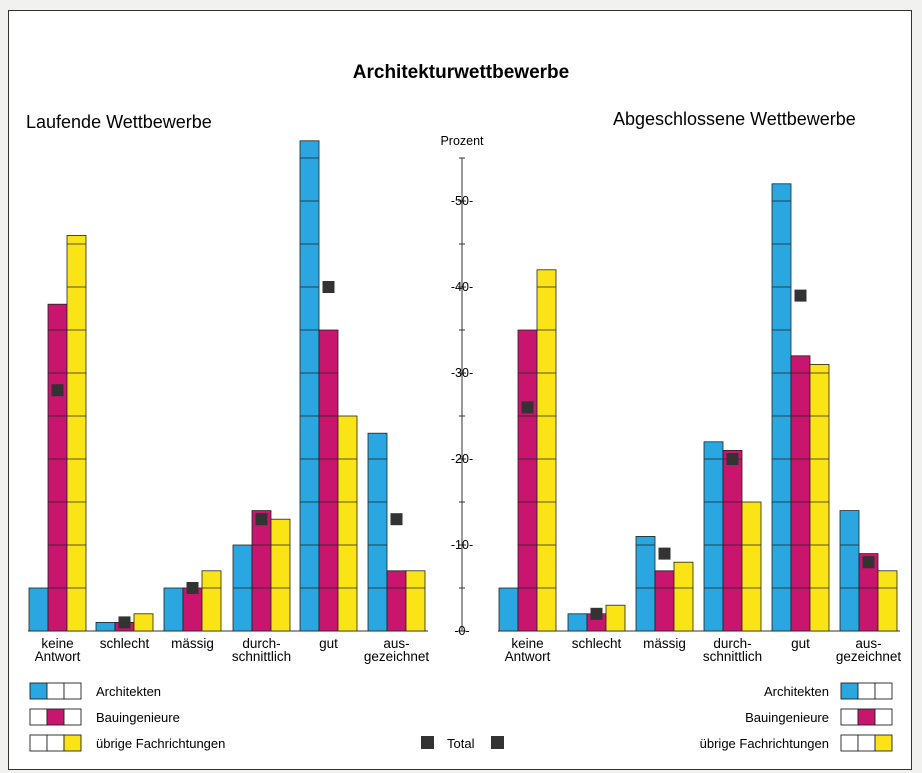  What do you see at coordinates (764, 743) in the screenshot?
I see `legend-label-right: übrige Fachrichtungen` at bounding box center [764, 743].